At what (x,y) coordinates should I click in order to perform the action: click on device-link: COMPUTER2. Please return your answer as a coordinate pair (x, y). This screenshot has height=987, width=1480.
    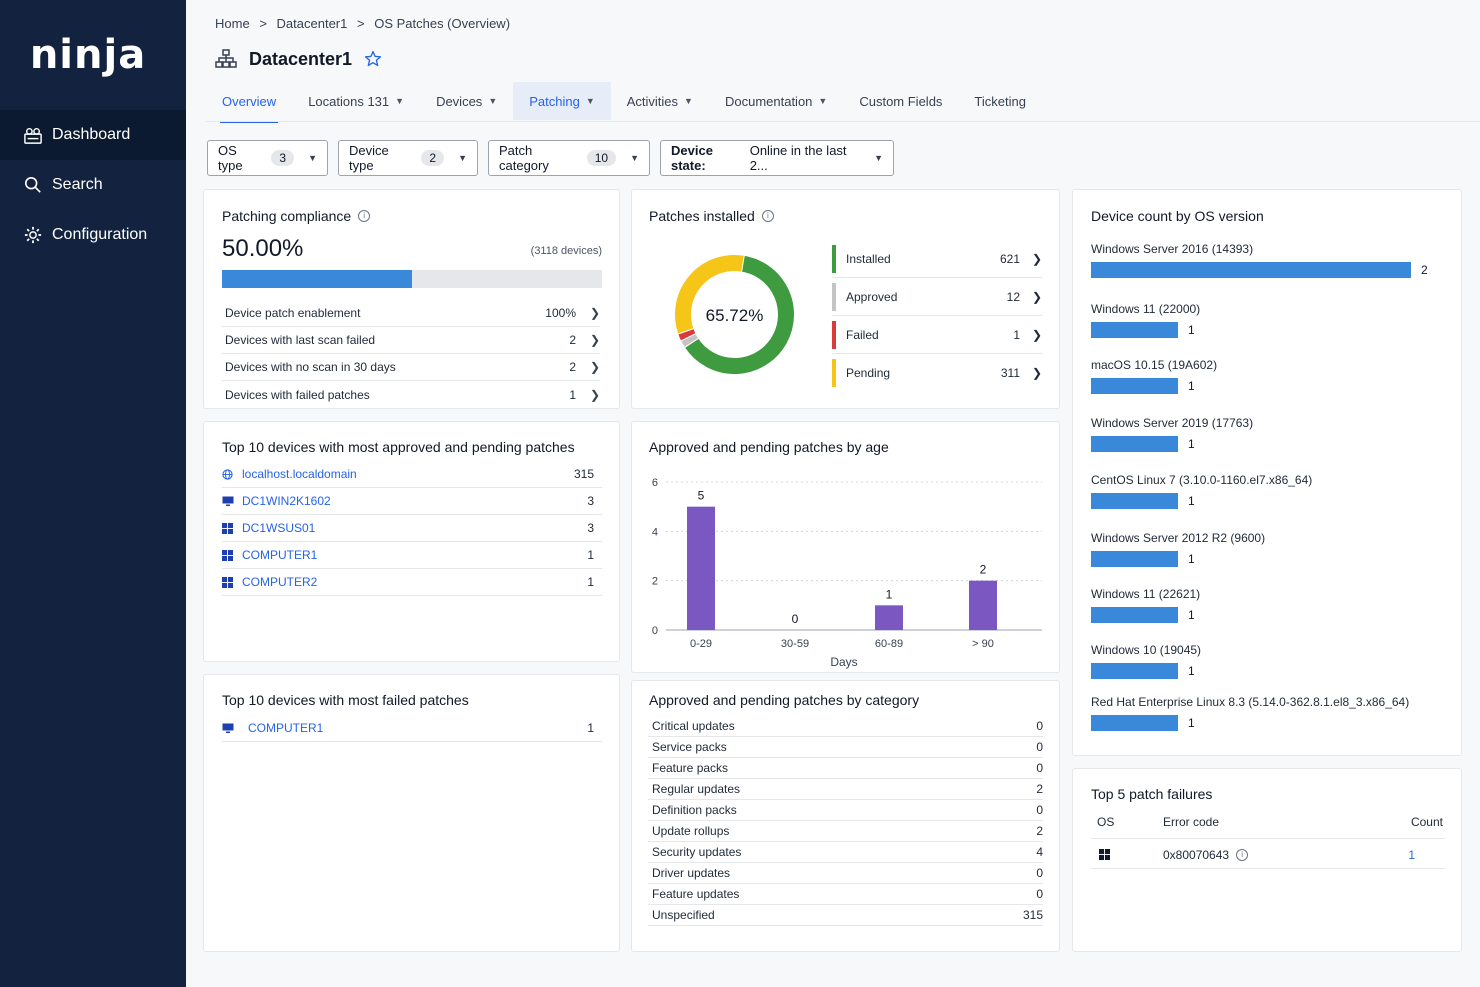
    Looking at the image, I should click on (280, 582).